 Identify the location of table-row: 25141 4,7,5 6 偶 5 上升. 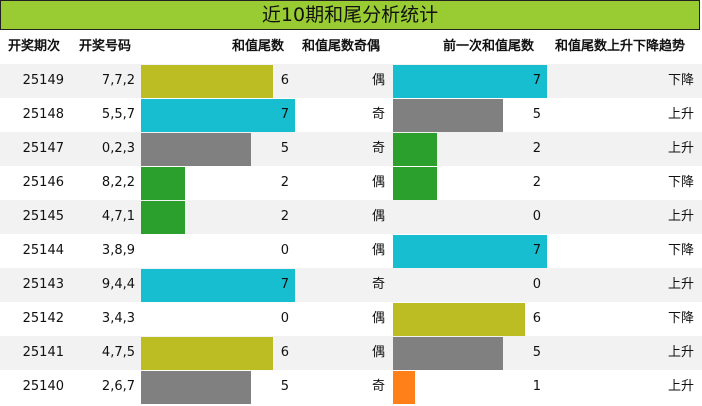
(351, 353).